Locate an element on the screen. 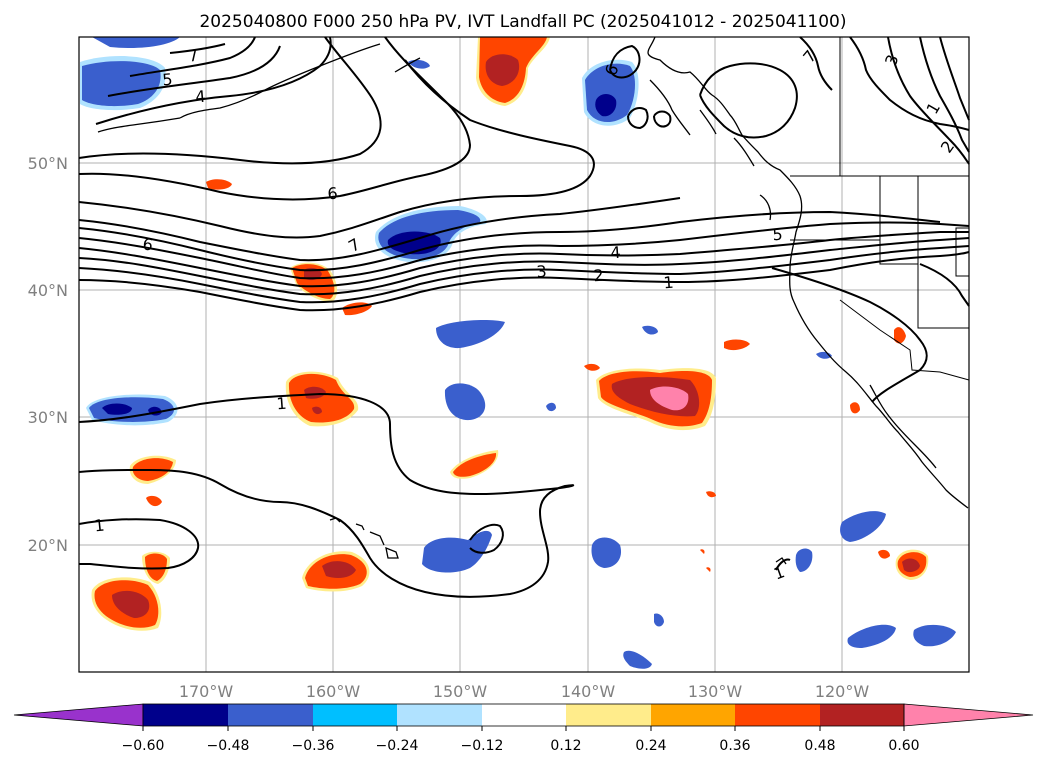 This screenshot has height=765, width=1047. colorbar-tick-label: 0.60 is located at coordinates (903, 746).